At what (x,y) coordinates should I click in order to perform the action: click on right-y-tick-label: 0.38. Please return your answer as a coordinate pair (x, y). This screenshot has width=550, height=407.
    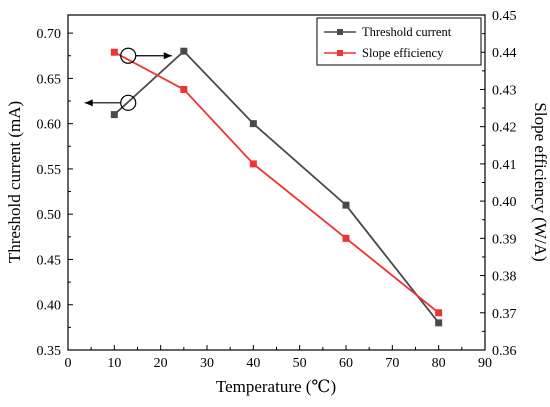
    Looking at the image, I should click on (504, 277).